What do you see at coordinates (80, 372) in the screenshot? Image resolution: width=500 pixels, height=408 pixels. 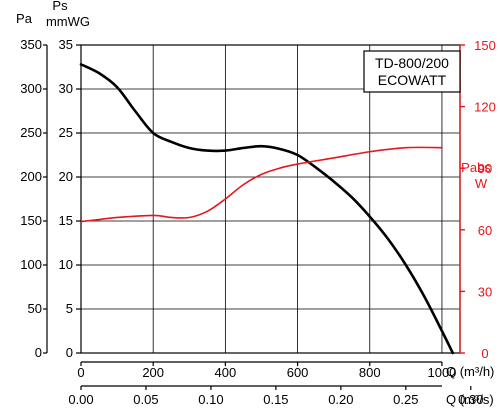 I see `x-axis-m3h-tick-label: 0` at bounding box center [80, 372].